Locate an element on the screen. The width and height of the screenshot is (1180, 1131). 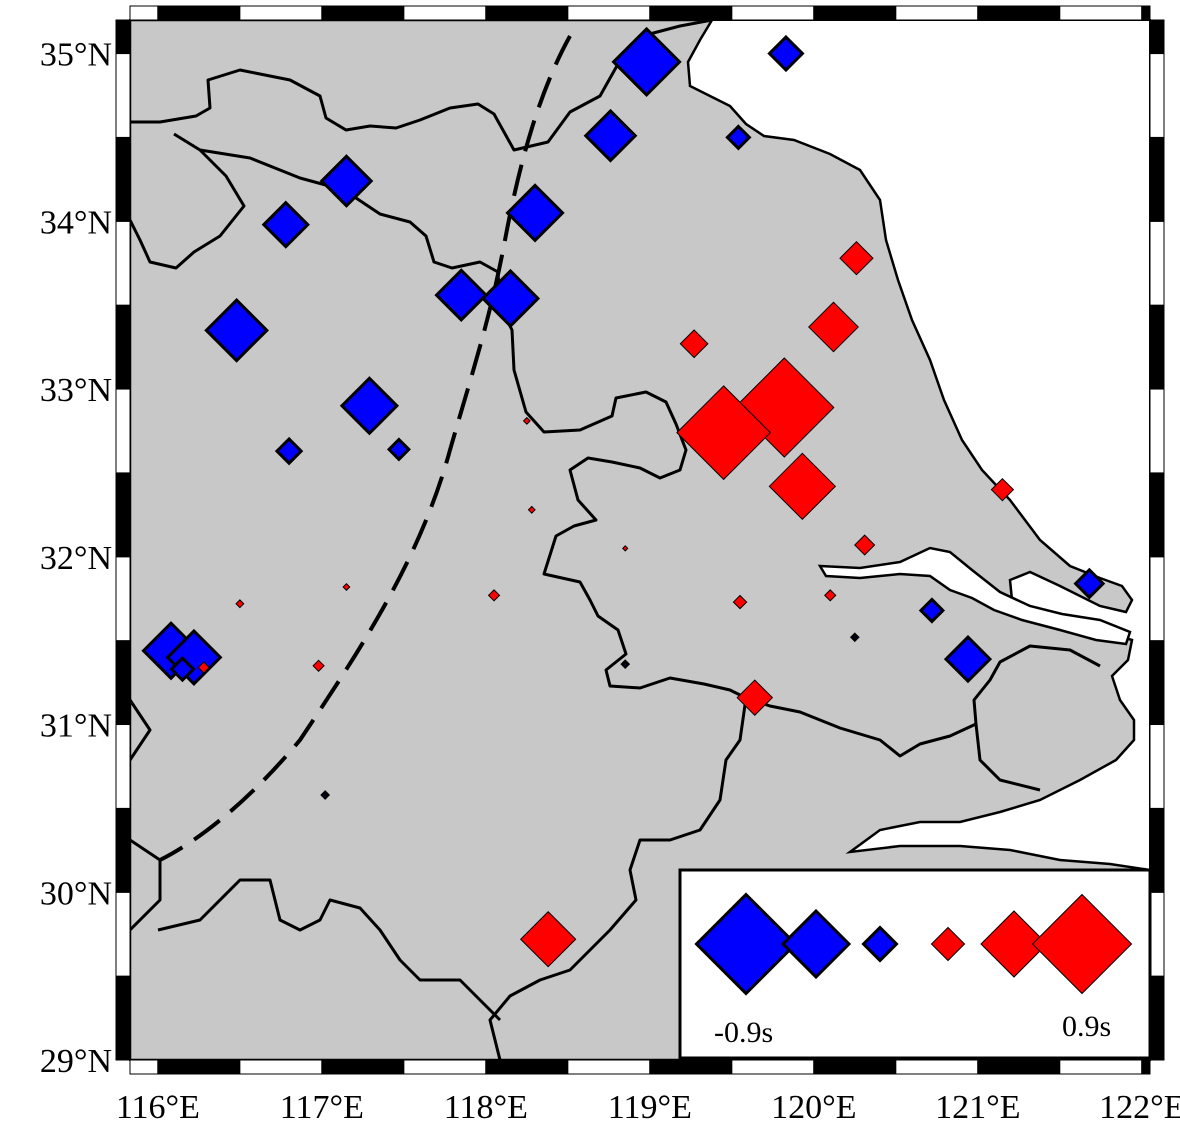
lat-tick-label: 33°N is located at coordinates (76, 390).